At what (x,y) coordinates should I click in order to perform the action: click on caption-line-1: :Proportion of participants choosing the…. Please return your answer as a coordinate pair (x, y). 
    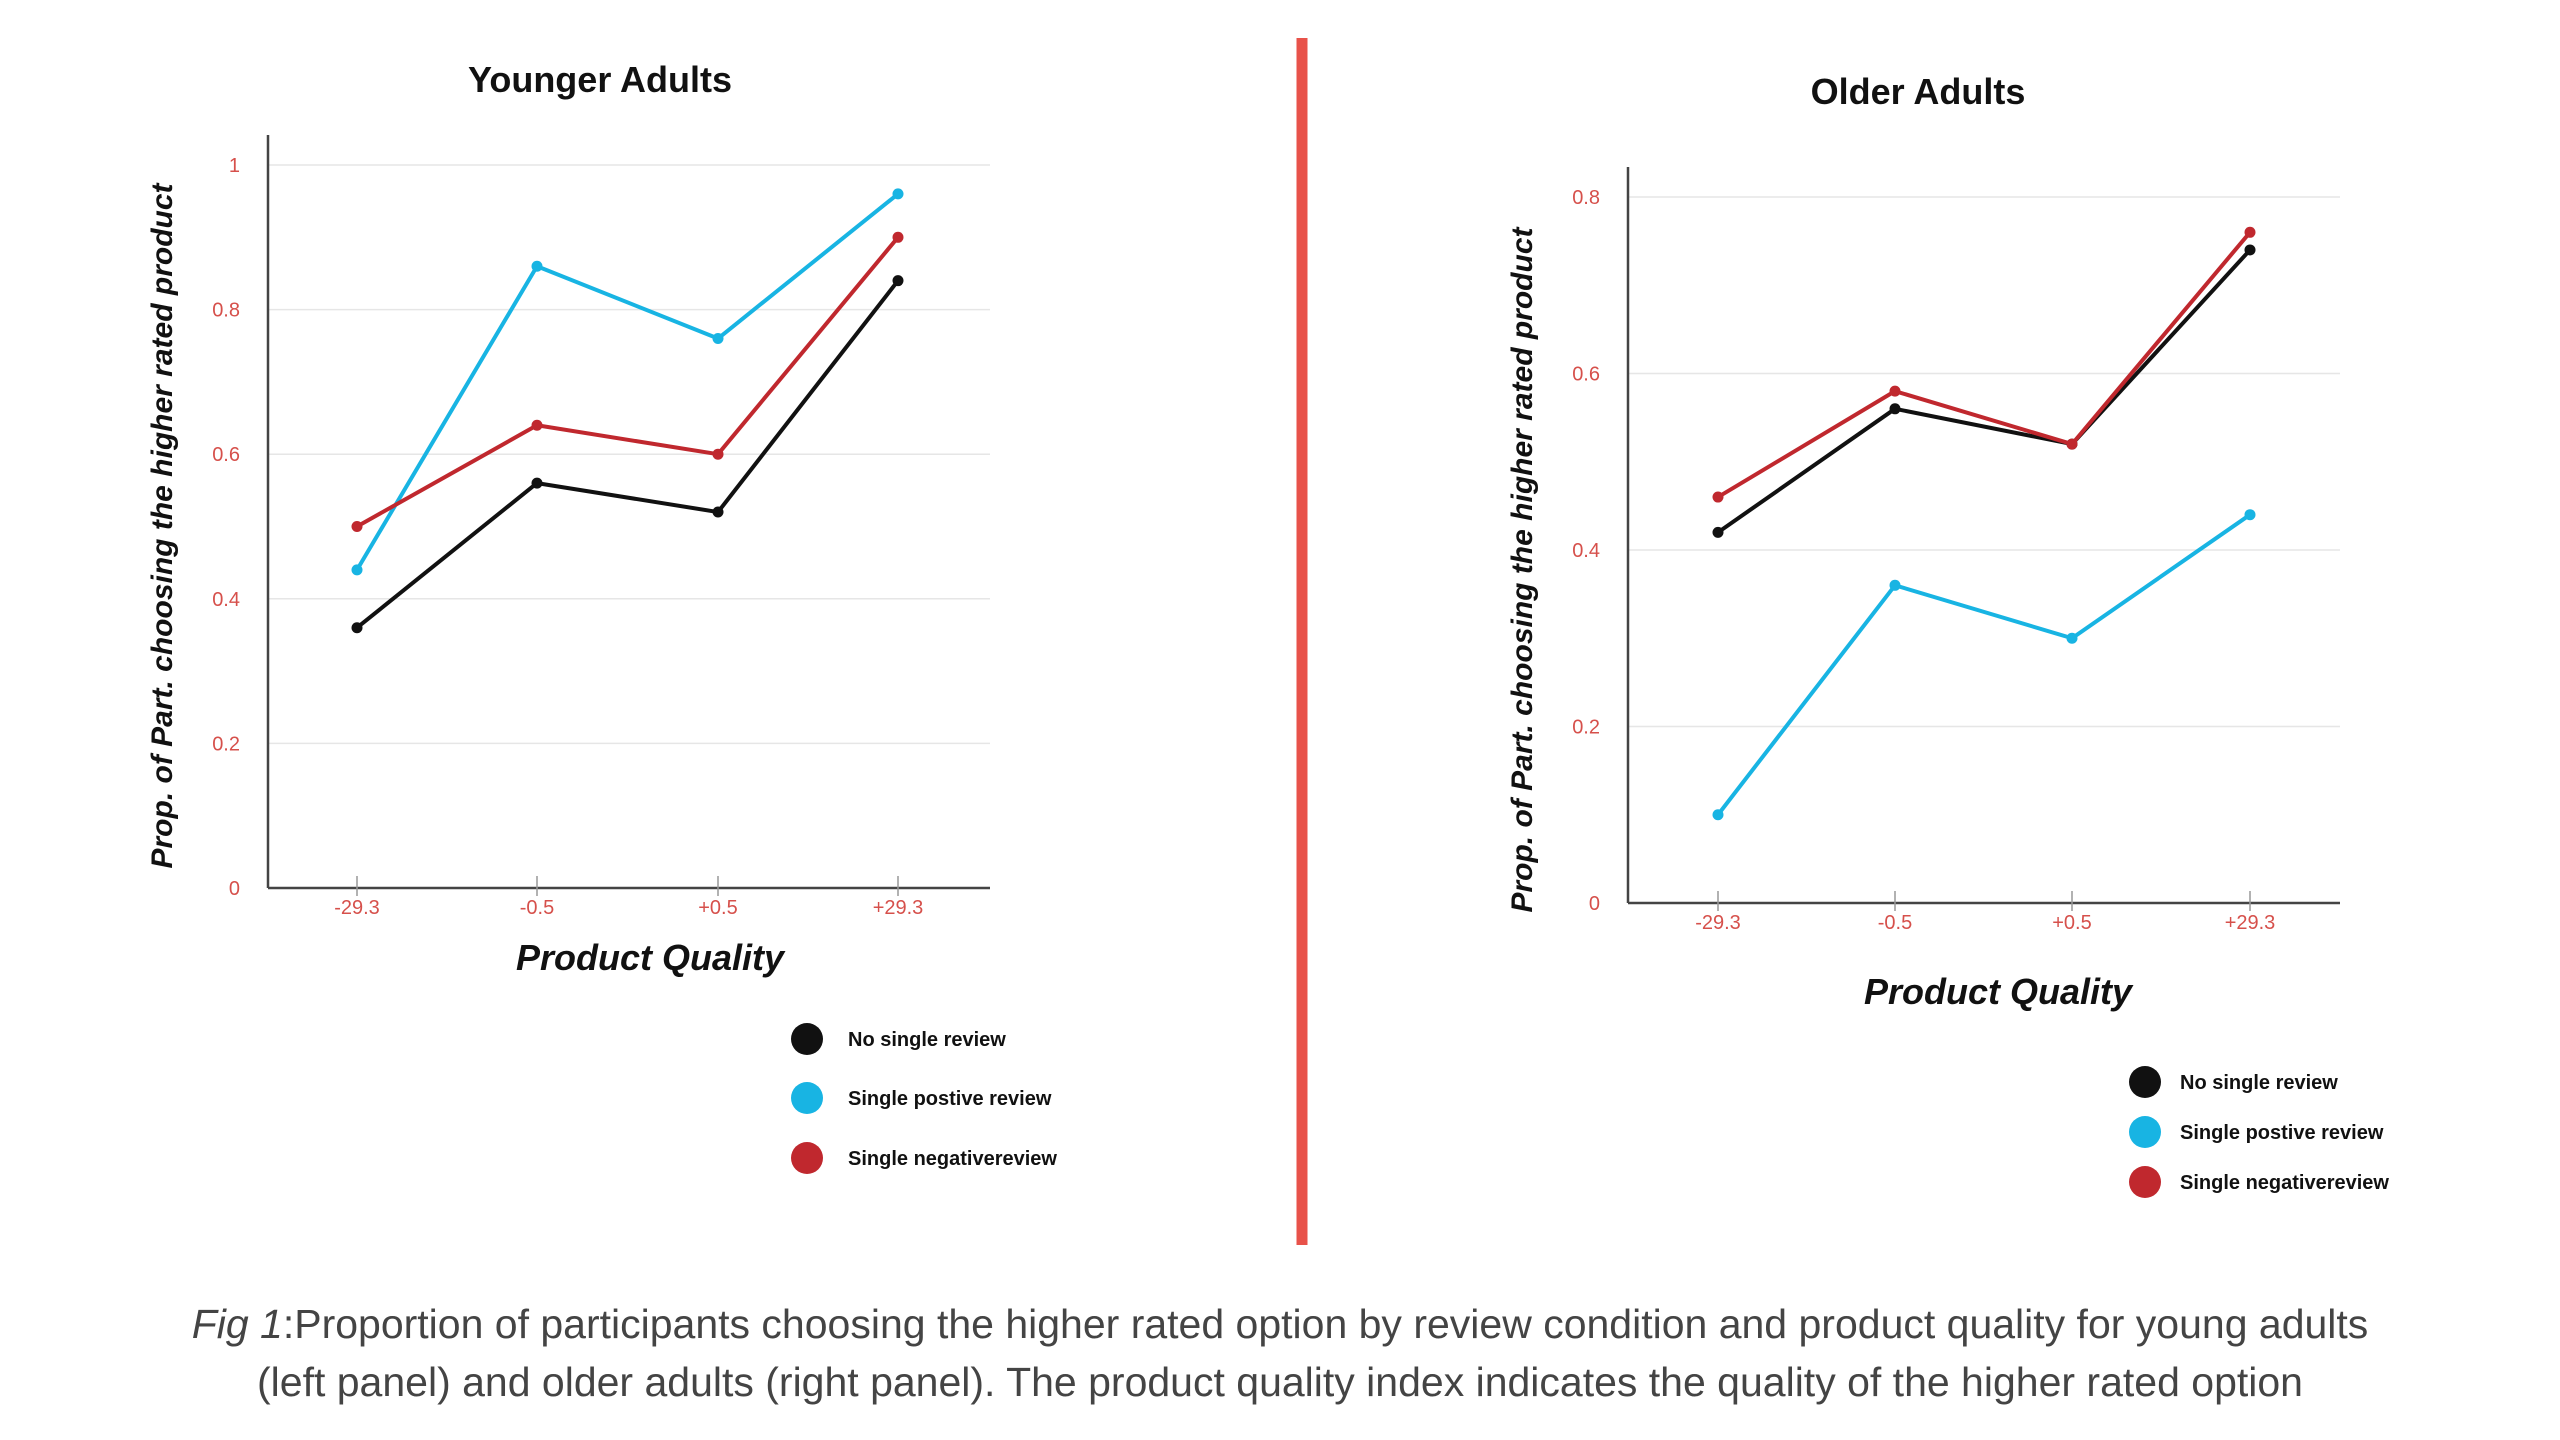
    Looking at the image, I should click on (1325, 1324).